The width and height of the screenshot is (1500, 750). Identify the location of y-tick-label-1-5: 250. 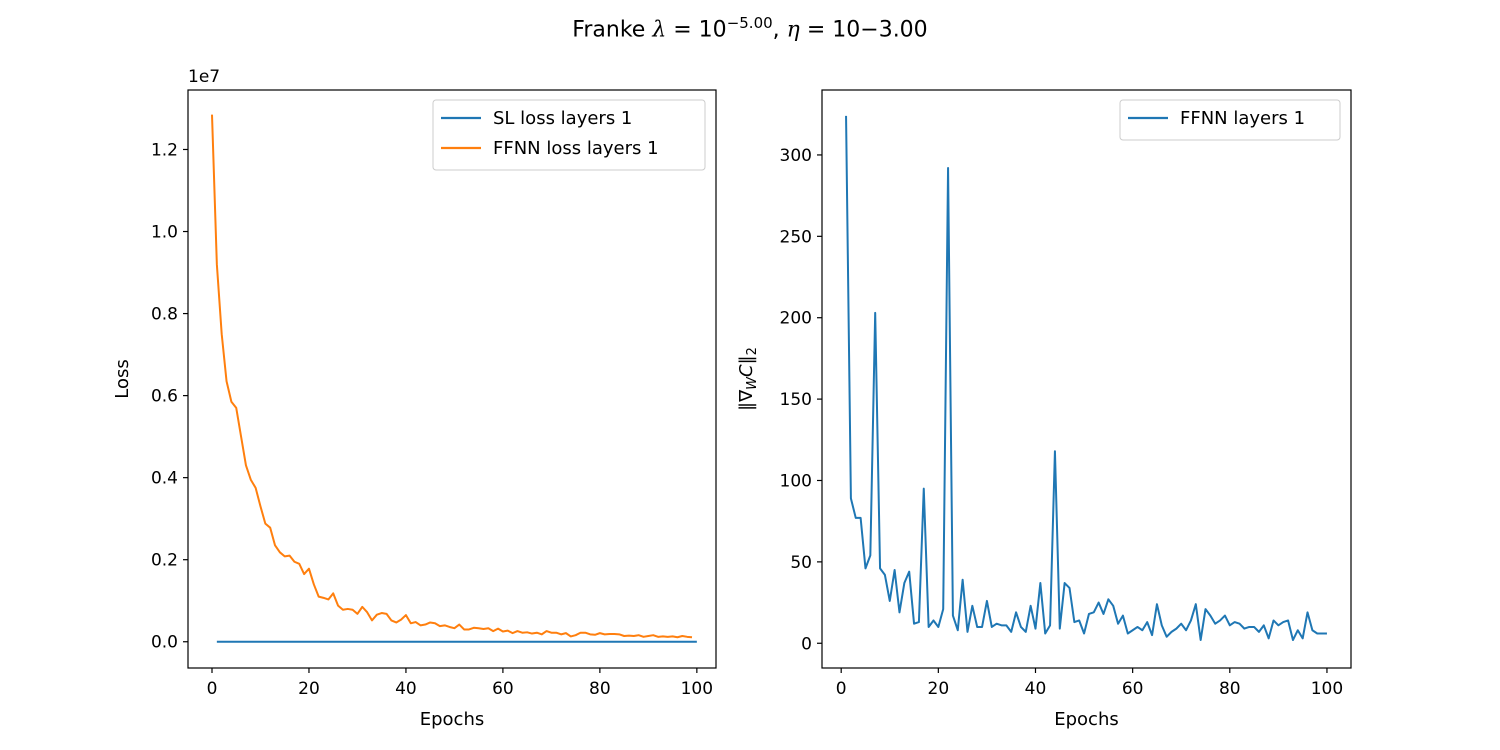
(796, 237).